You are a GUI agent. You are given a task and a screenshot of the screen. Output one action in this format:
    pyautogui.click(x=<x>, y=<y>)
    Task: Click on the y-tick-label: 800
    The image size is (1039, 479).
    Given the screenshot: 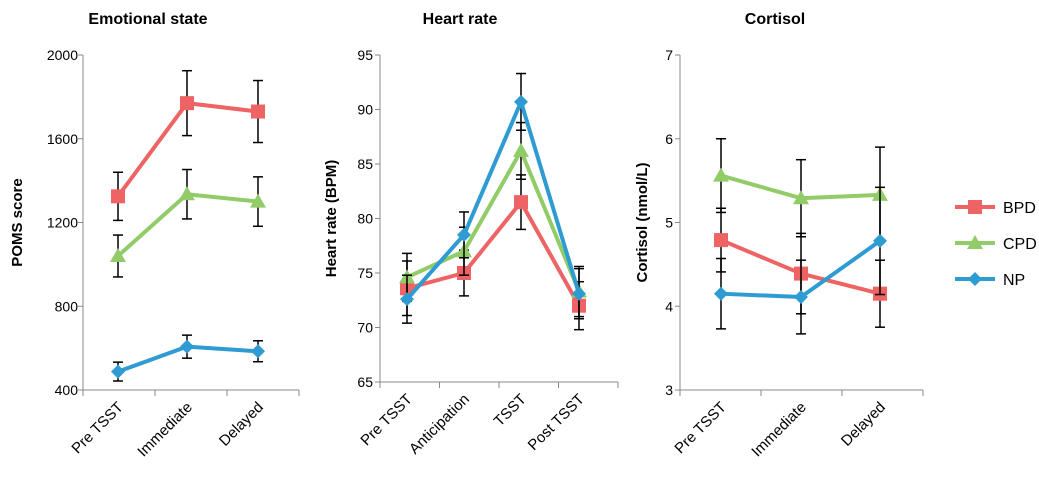 What is the action you would take?
    pyautogui.click(x=67, y=306)
    